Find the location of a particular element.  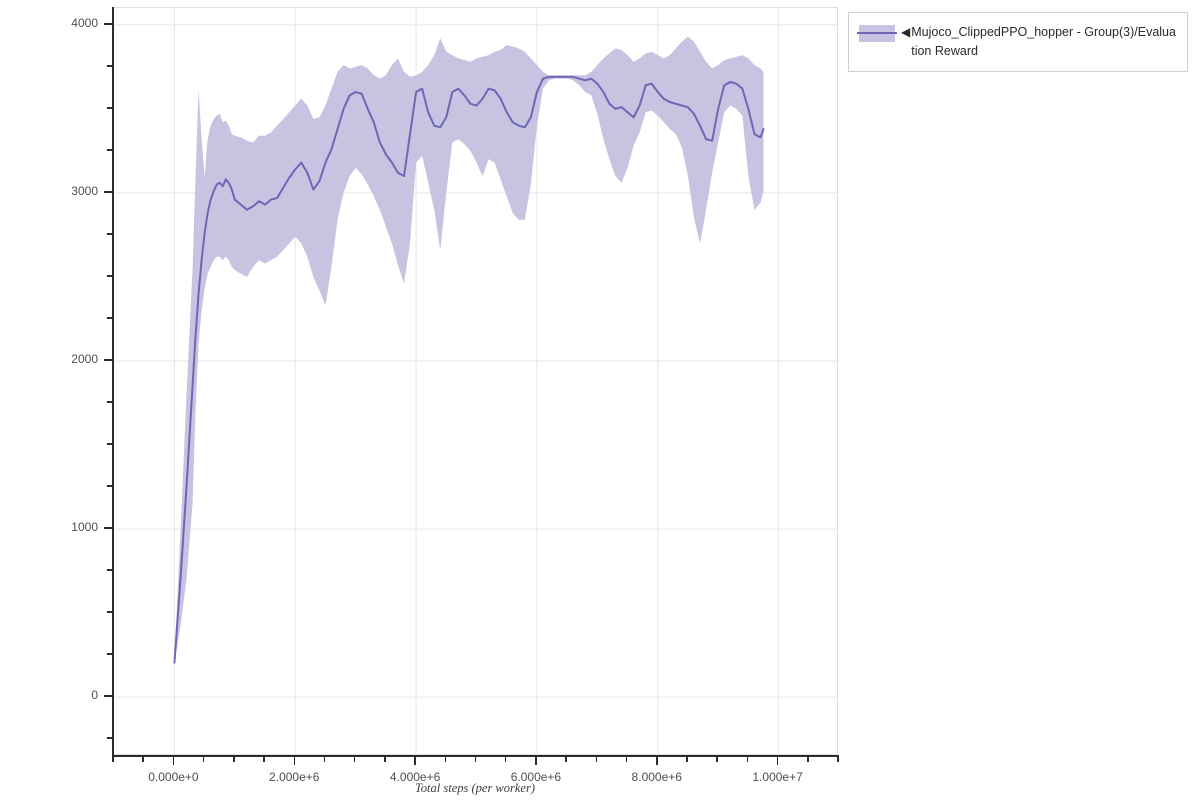

x-tick-label: 6.000e+6 is located at coordinates (536, 777).